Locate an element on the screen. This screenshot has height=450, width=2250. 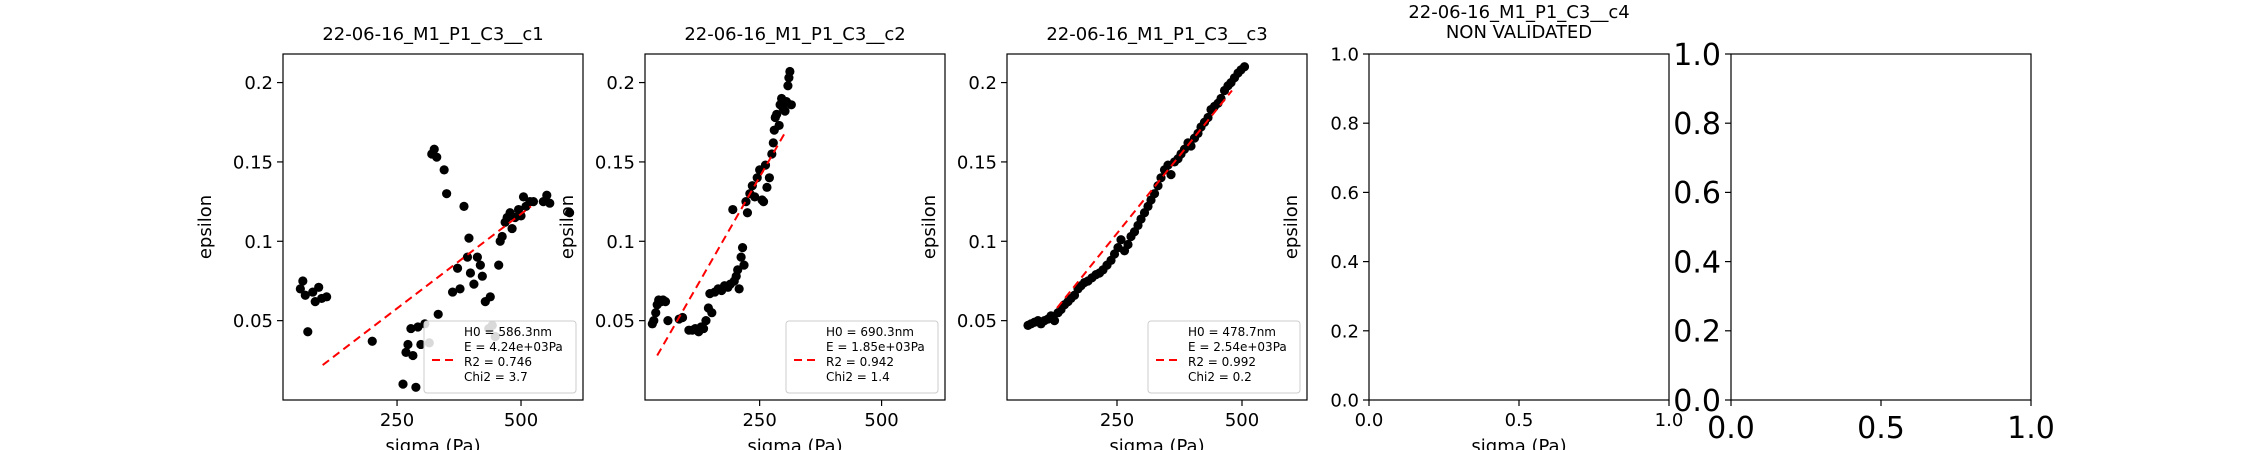
x-tick-label: 0.5 is located at coordinates (1881, 428).